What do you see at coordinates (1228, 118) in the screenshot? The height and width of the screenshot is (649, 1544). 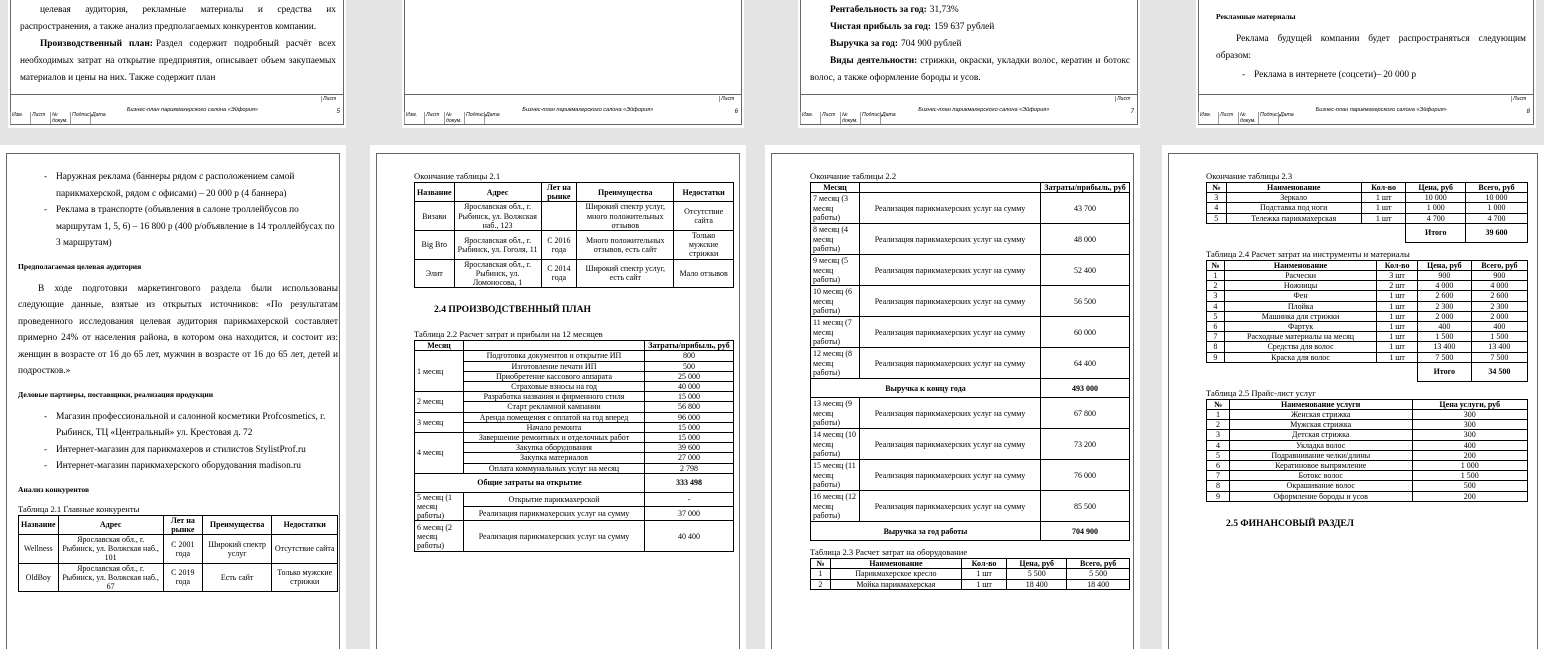 I see `title-block-label: Лист` at bounding box center [1228, 118].